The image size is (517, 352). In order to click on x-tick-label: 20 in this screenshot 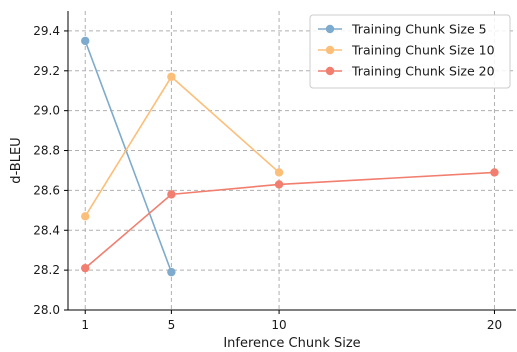, I will do `click(494, 325)`.